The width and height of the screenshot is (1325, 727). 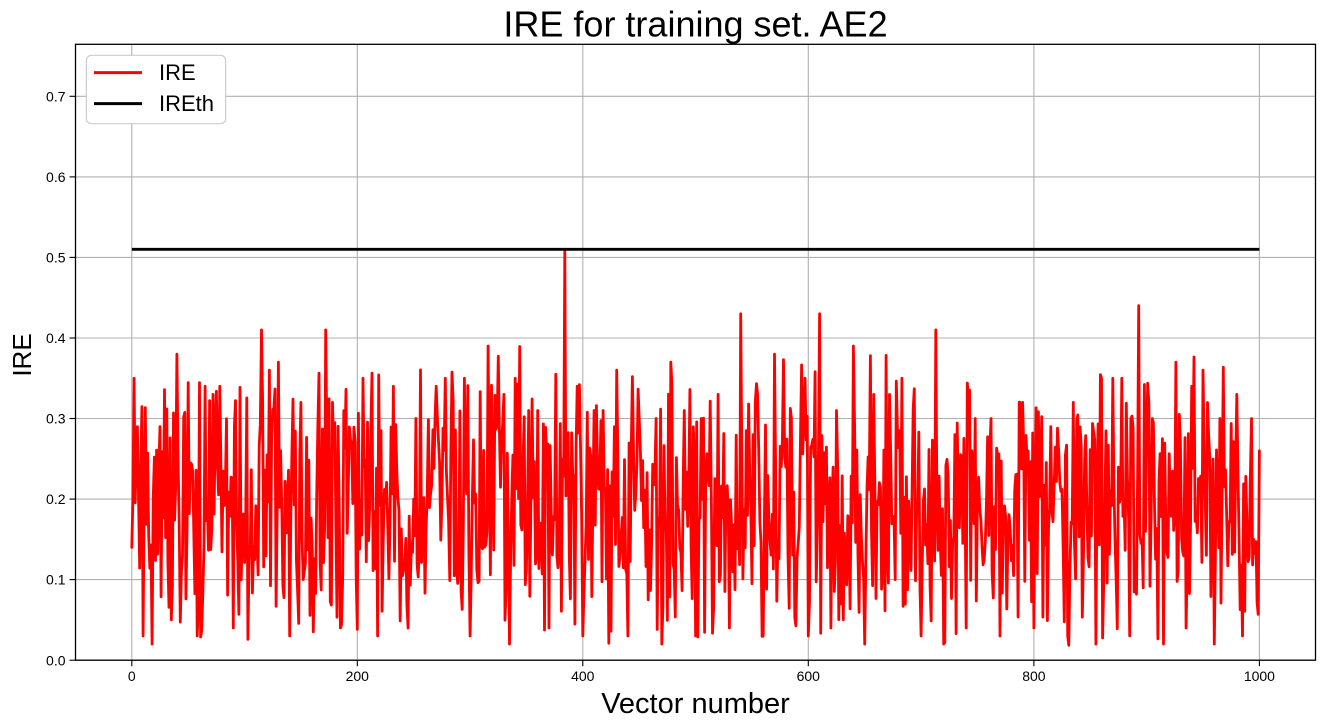 I want to click on svg-text: 0.1, so click(x=56, y=580).